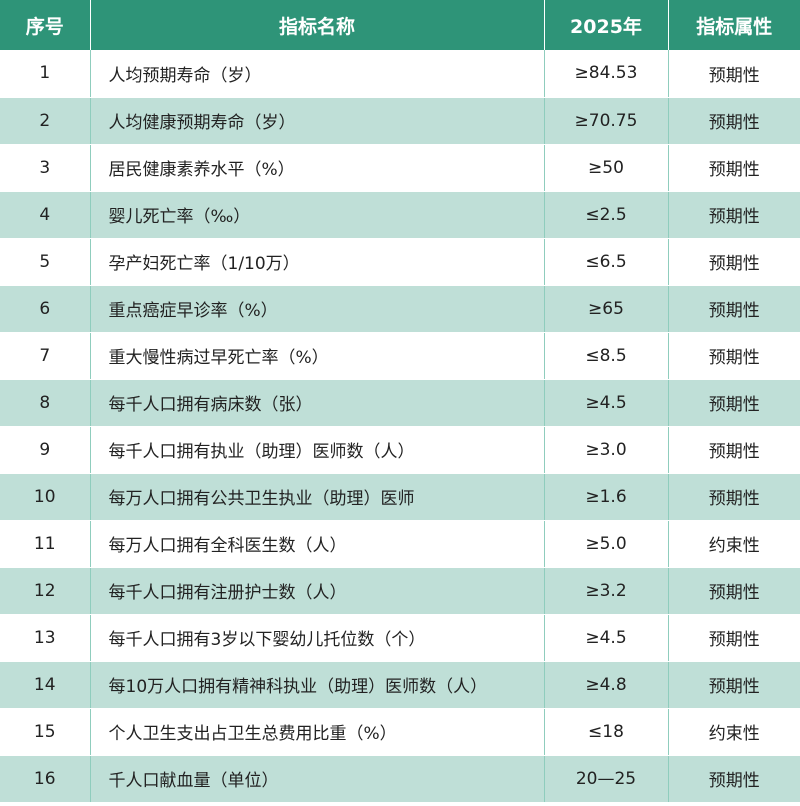  What do you see at coordinates (317, 685) in the screenshot?
I see `indicator-name: 每10万人口拥有精神科执业（助理）医师数（人）` at bounding box center [317, 685].